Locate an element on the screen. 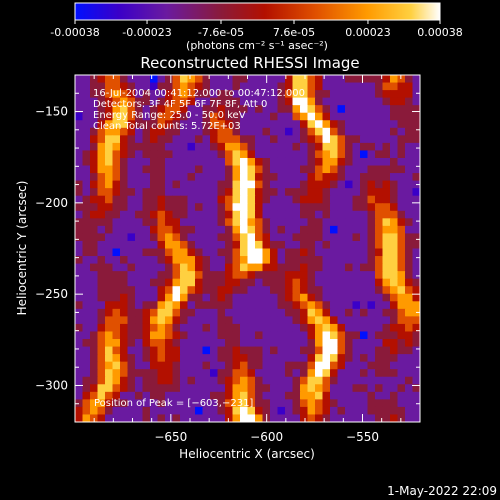  x-axis-label: Heliocentric X (arcsec) is located at coordinates (247, 454).